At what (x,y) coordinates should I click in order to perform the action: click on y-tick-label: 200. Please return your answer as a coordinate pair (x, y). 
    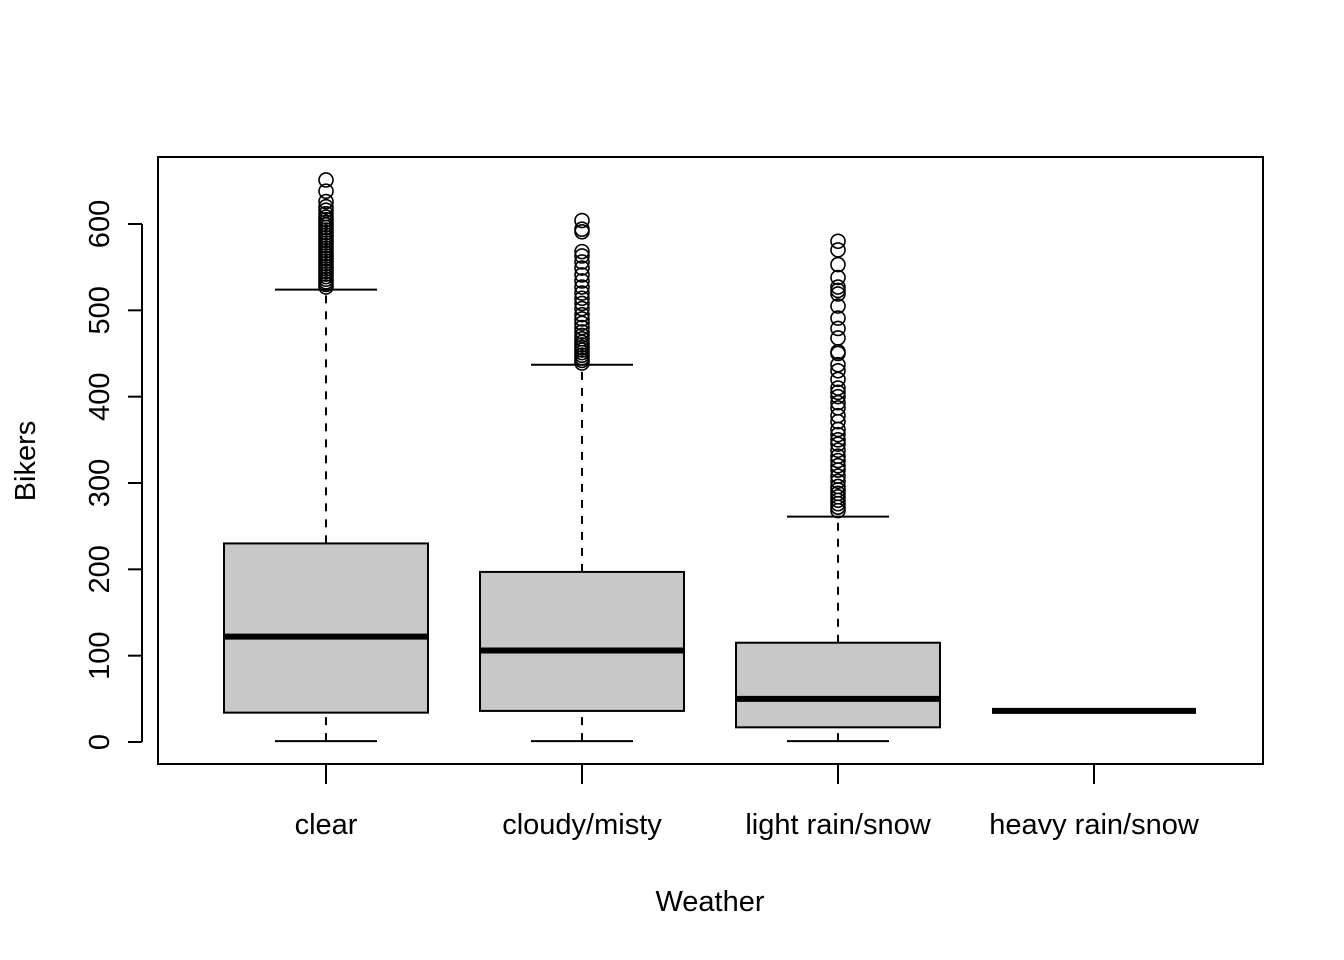
    Looking at the image, I should click on (100, 569).